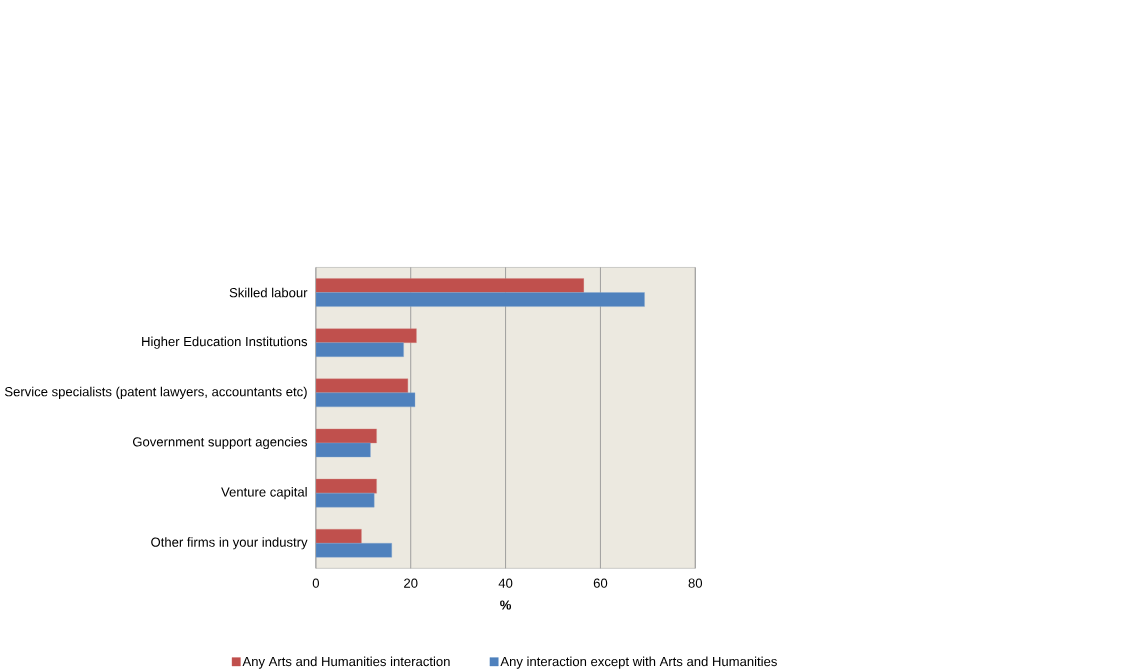  Describe the element at coordinates (695, 583) in the screenshot. I see `x-tick-label: 80` at that location.